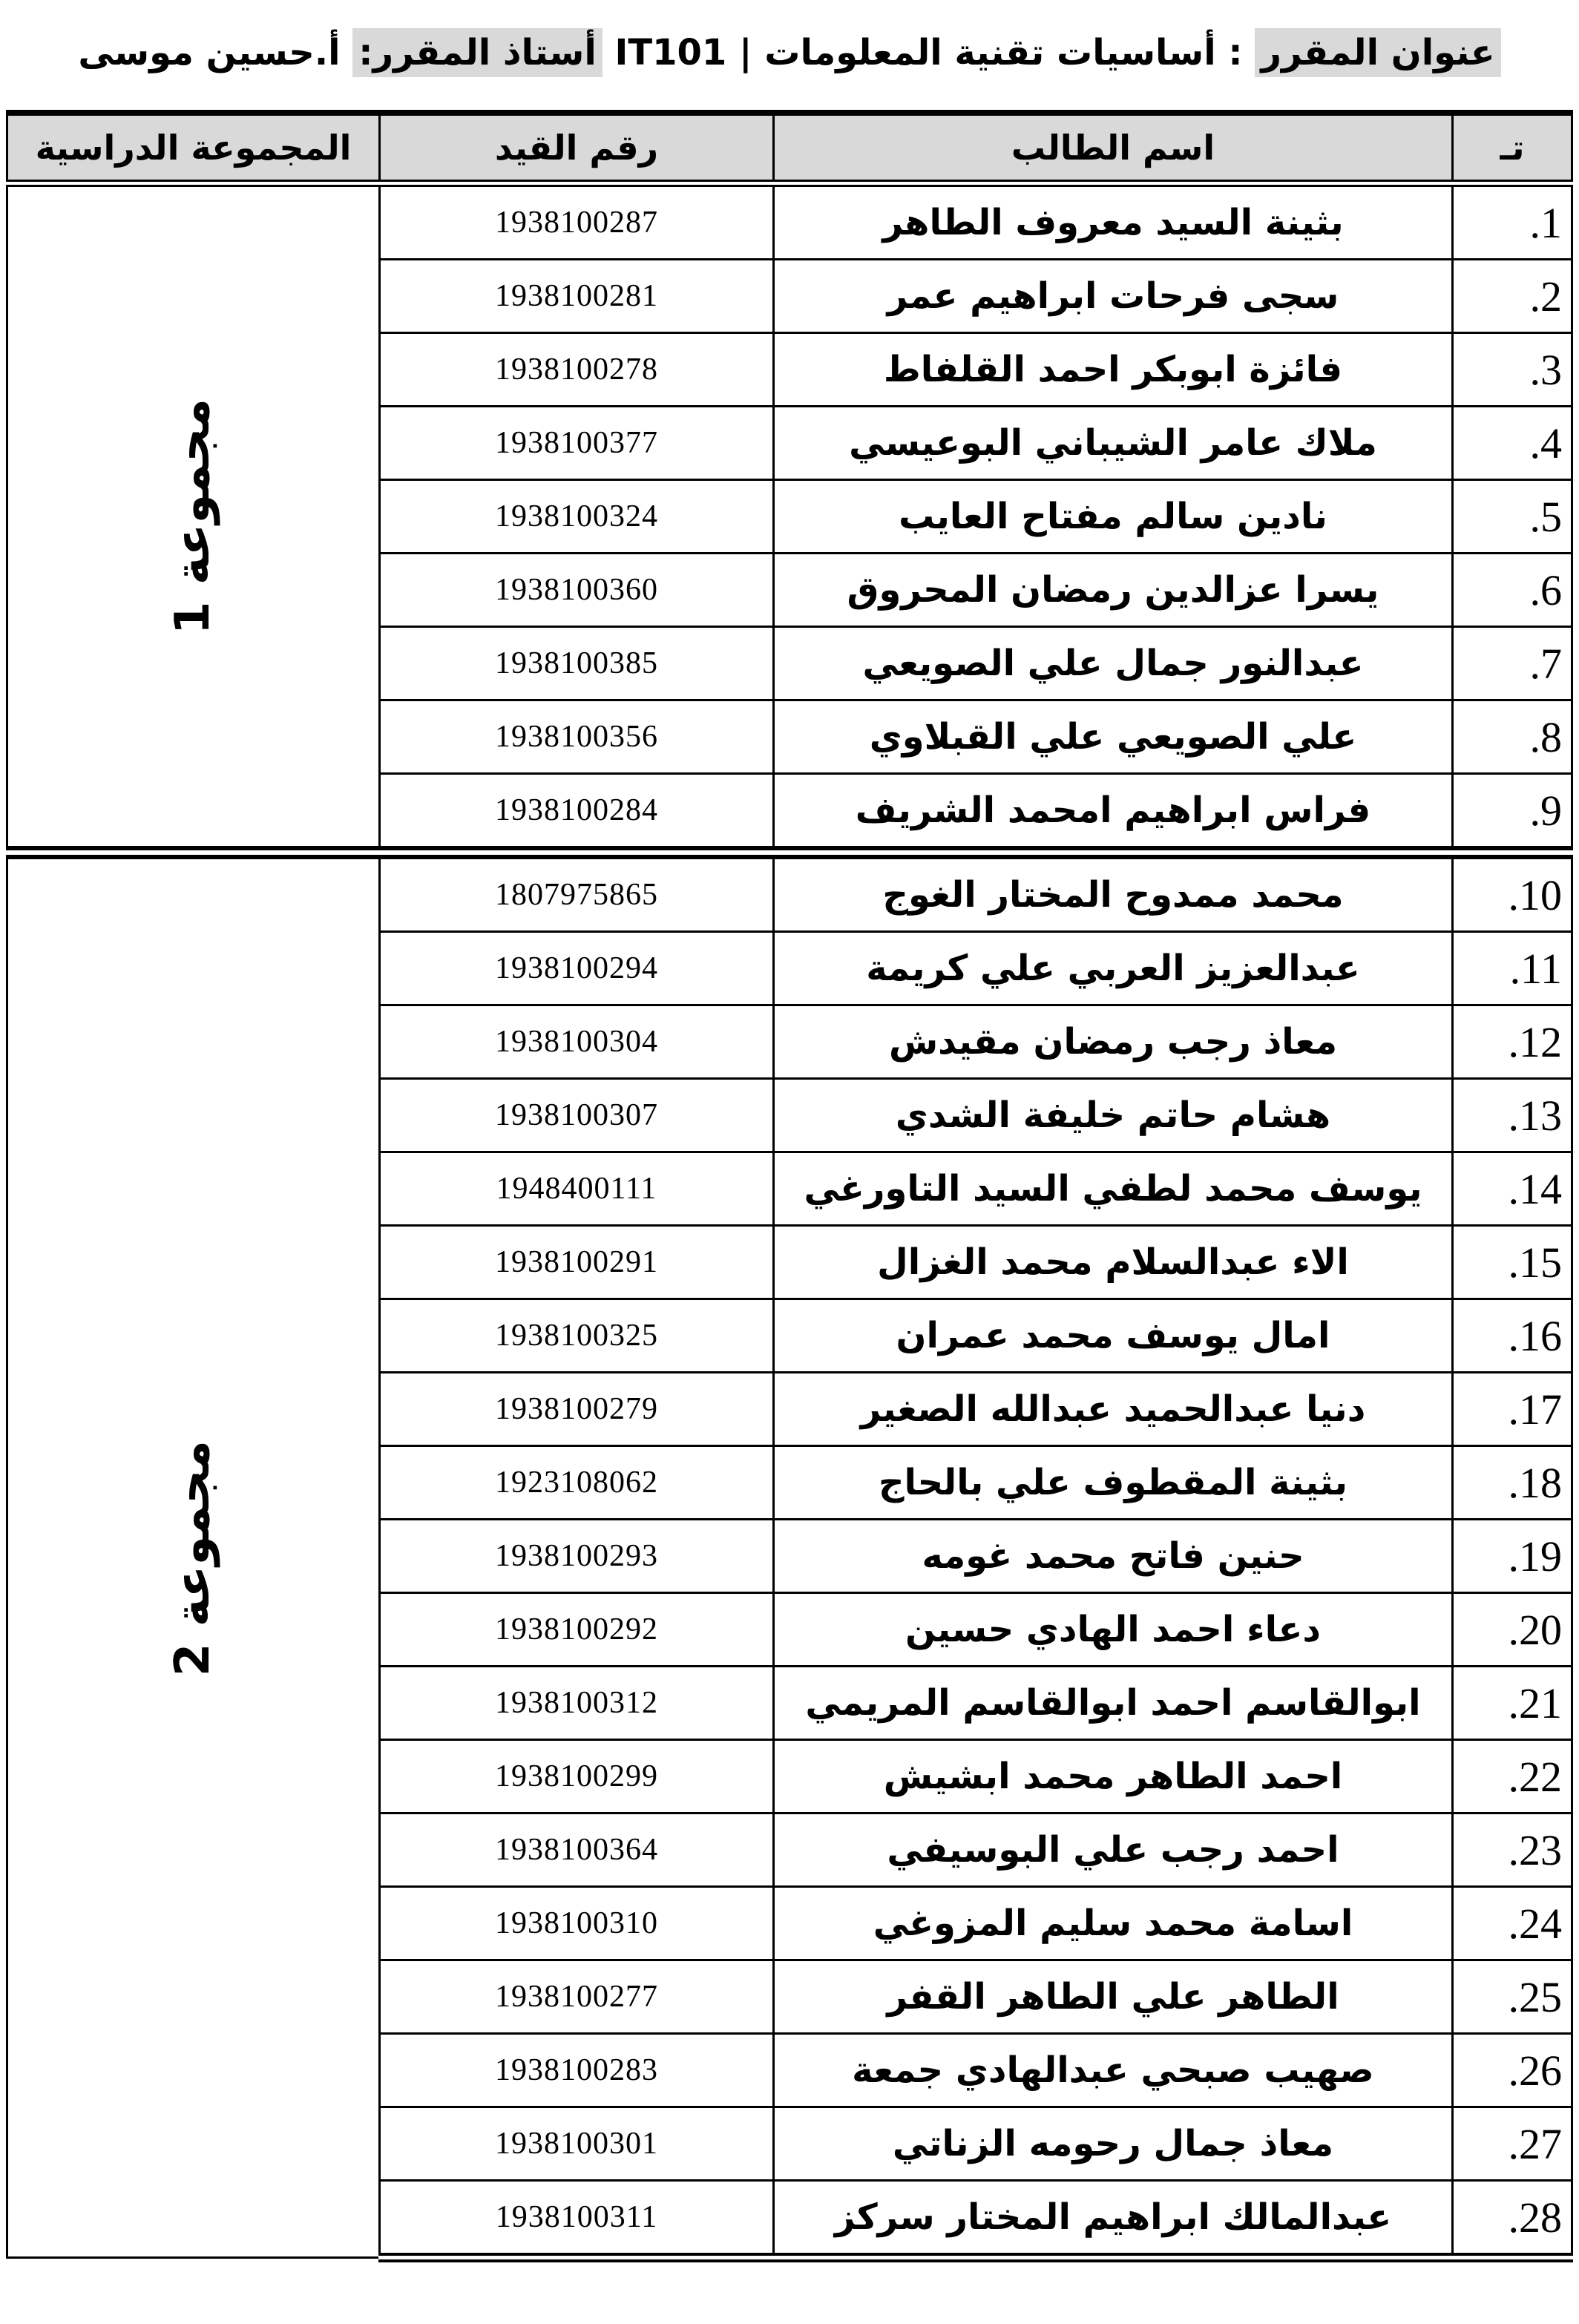 This screenshot has width=1579, height=2324. What do you see at coordinates (1512, 664) in the screenshot?
I see `row-number-cell: 7.` at bounding box center [1512, 664].